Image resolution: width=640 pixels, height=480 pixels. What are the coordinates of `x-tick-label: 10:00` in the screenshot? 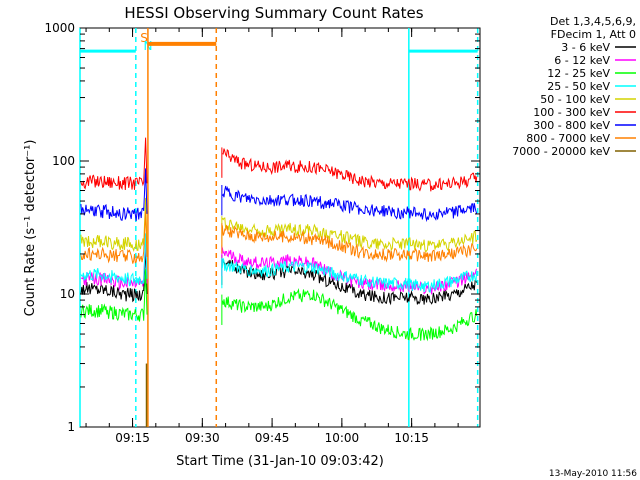 It's located at (342, 438).